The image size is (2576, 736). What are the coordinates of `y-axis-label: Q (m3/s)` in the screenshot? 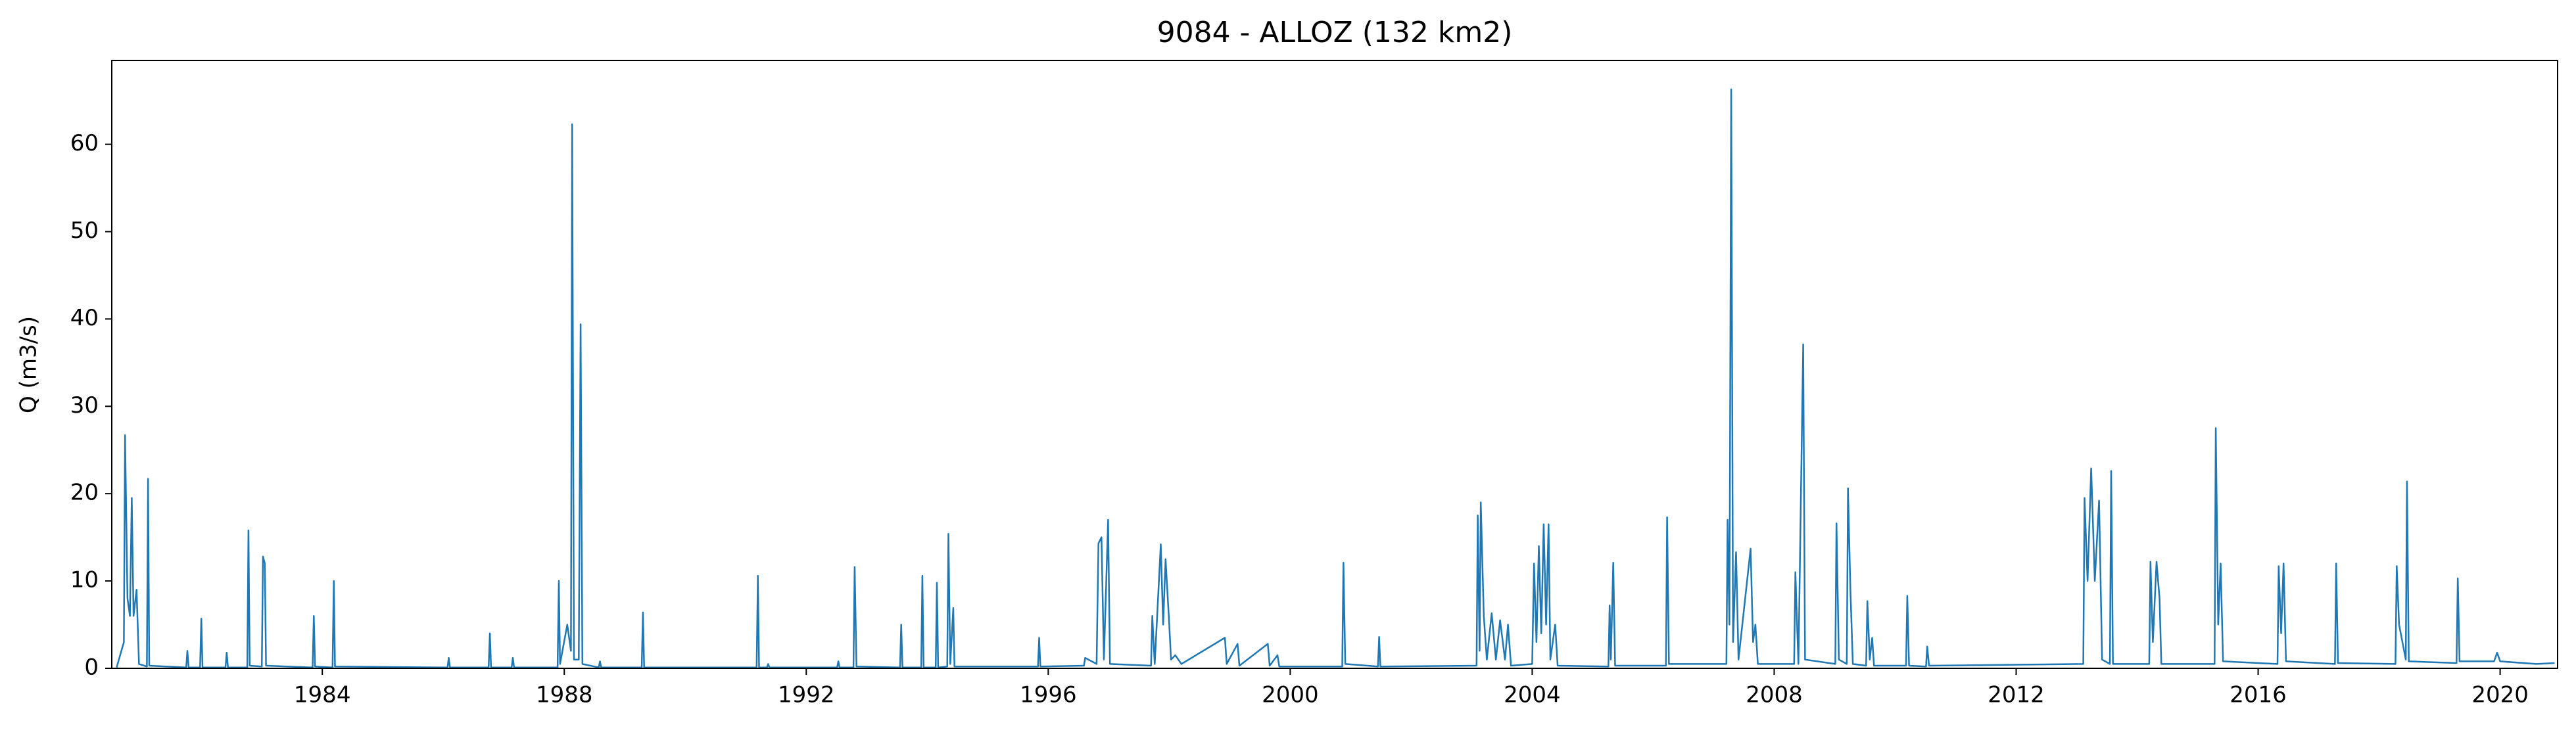 It's located at (29, 364).